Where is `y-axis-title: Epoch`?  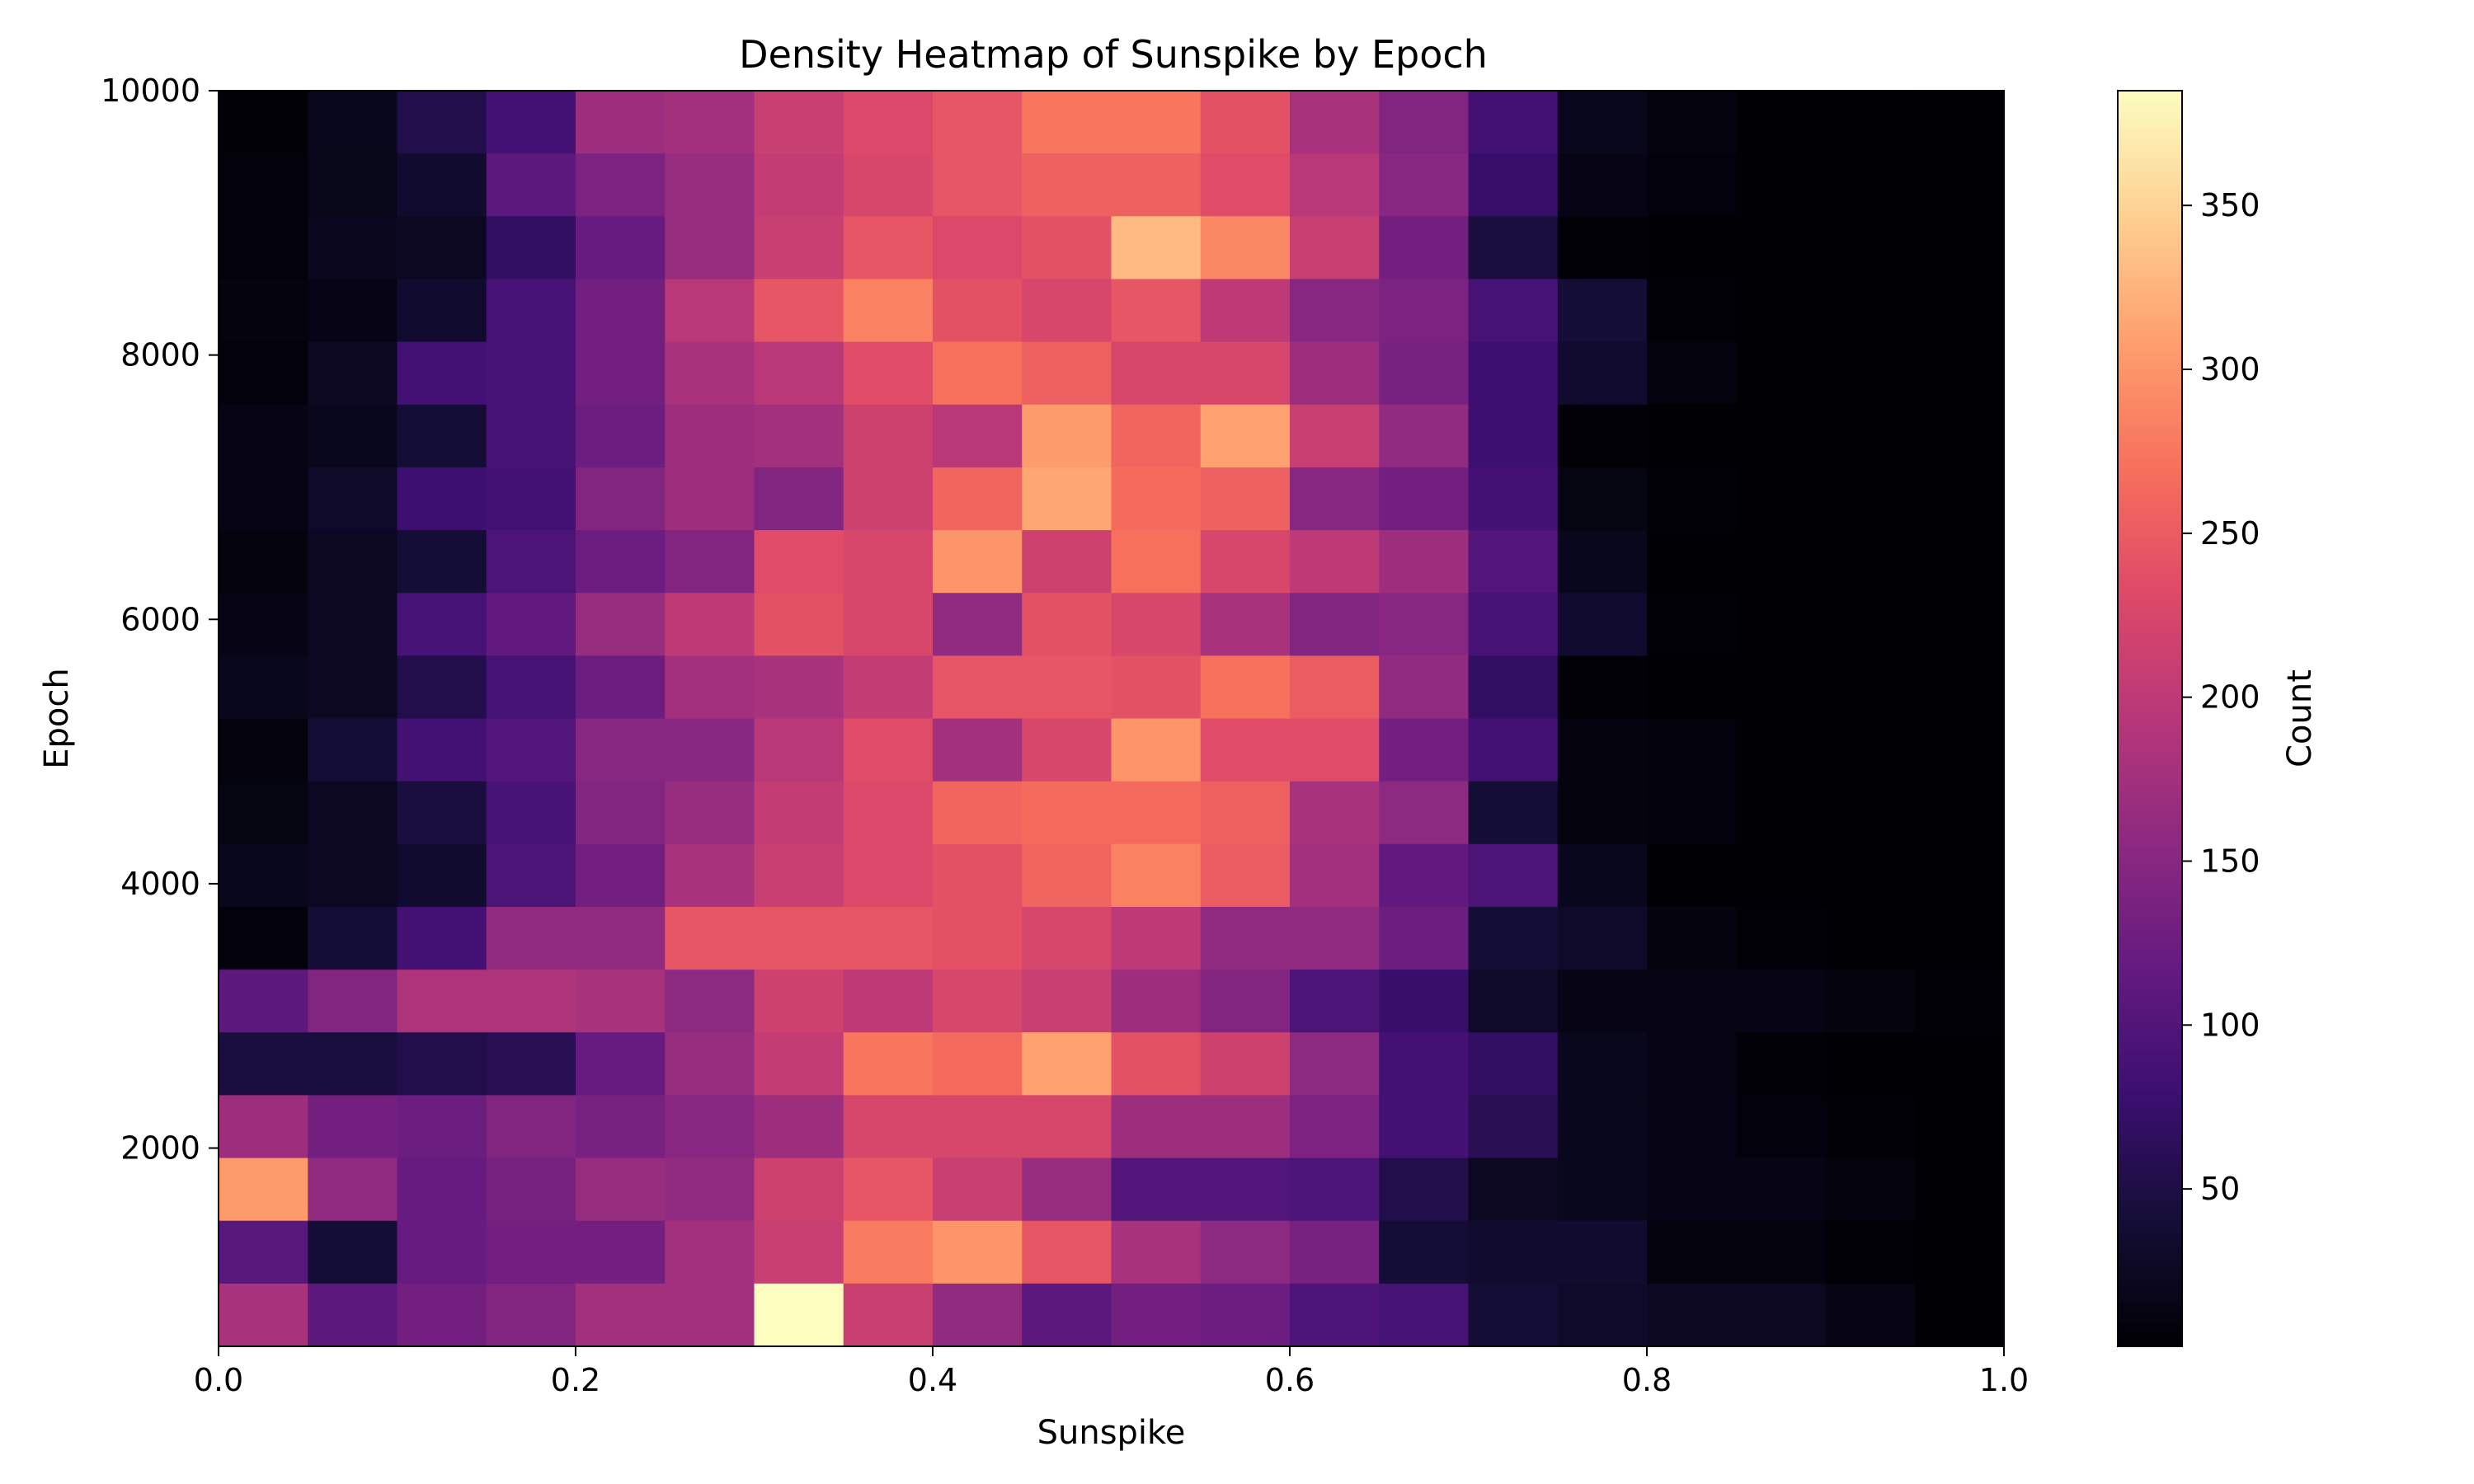
y-axis-title: Epoch is located at coordinates (57, 718).